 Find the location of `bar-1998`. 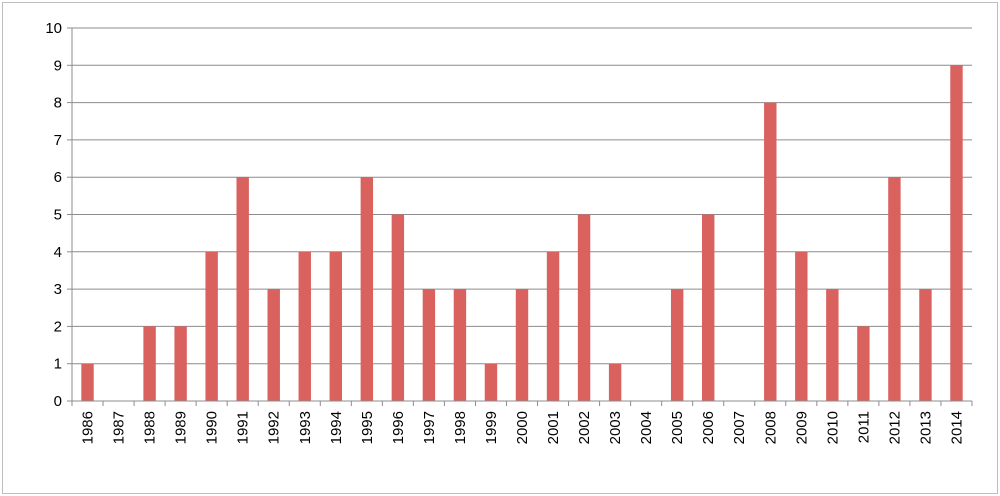

bar-1998 is located at coordinates (460, 345).